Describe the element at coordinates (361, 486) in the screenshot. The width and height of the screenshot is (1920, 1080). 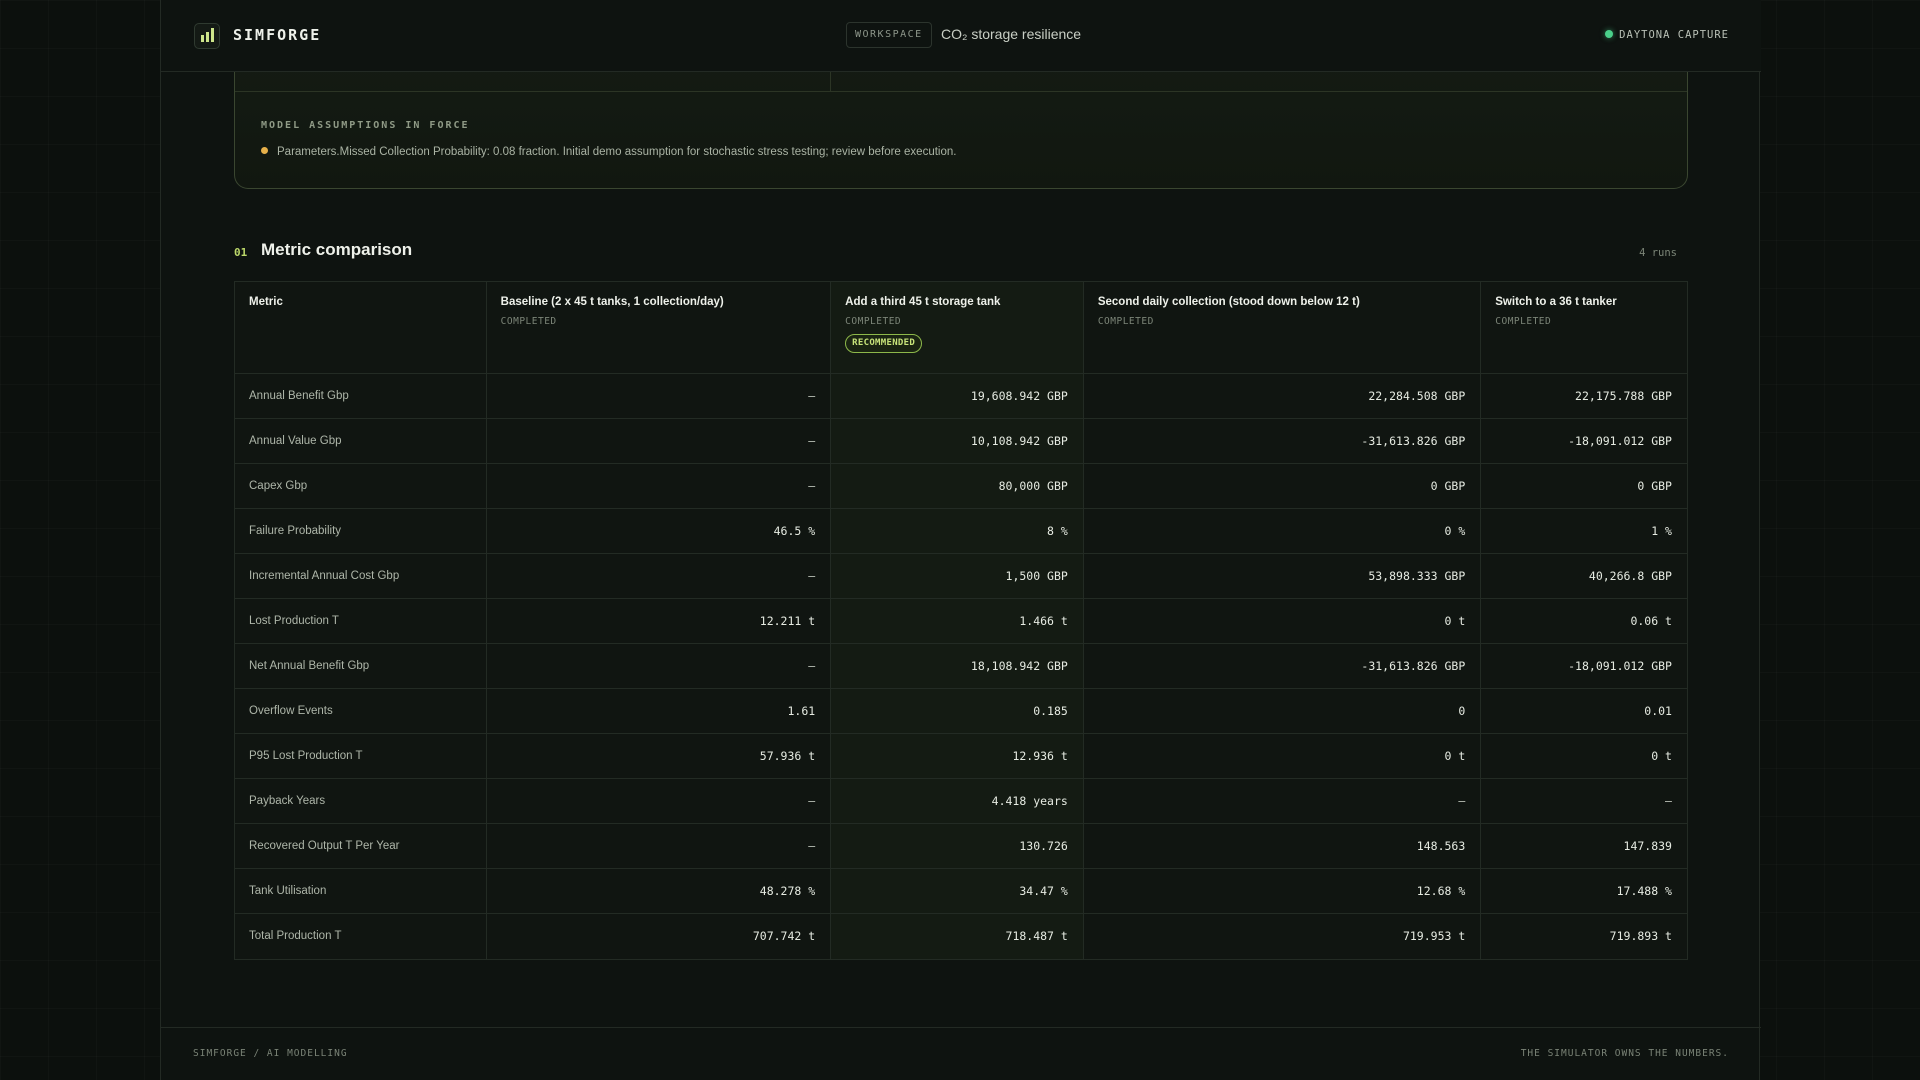
I see `metric-label: Capex Gbp` at that location.